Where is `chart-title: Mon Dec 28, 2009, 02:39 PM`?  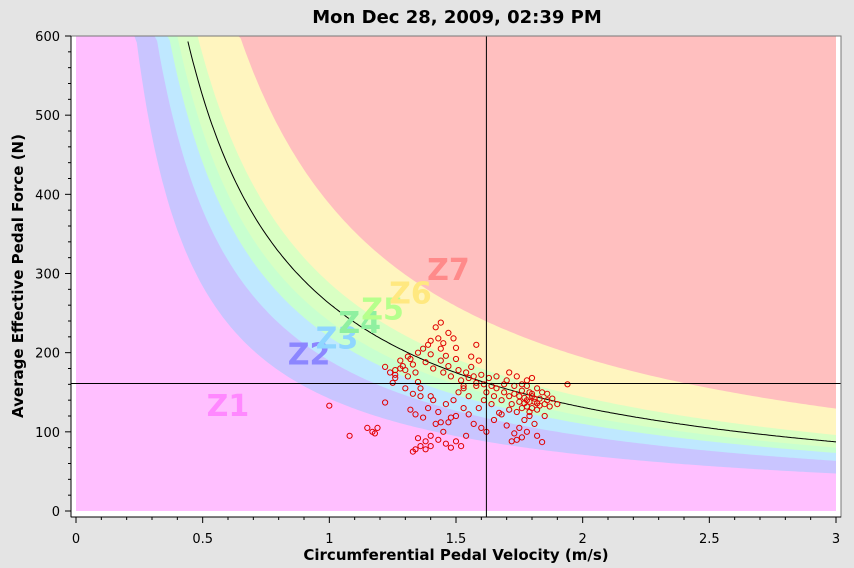
chart-title: Mon Dec 28, 2009, 02:39 PM is located at coordinates (456, 17).